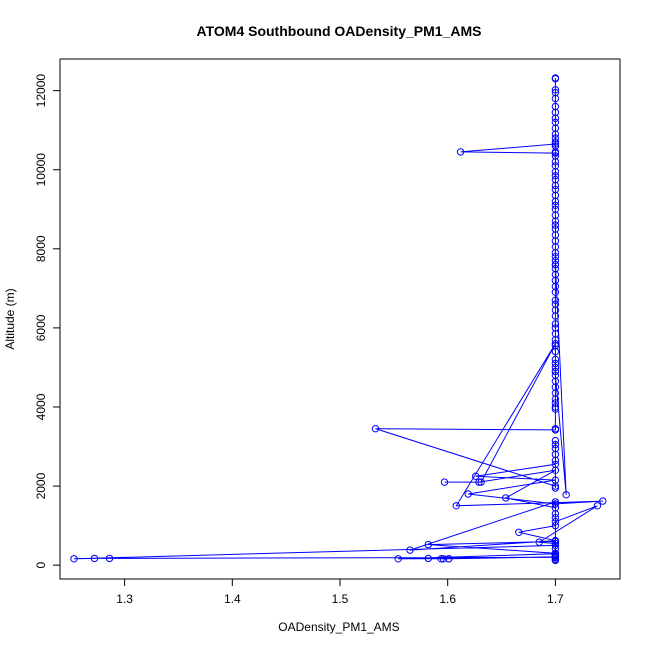 The image size is (650, 650). I want to click on y-axis-label: Altitude (m), so click(10, 318).